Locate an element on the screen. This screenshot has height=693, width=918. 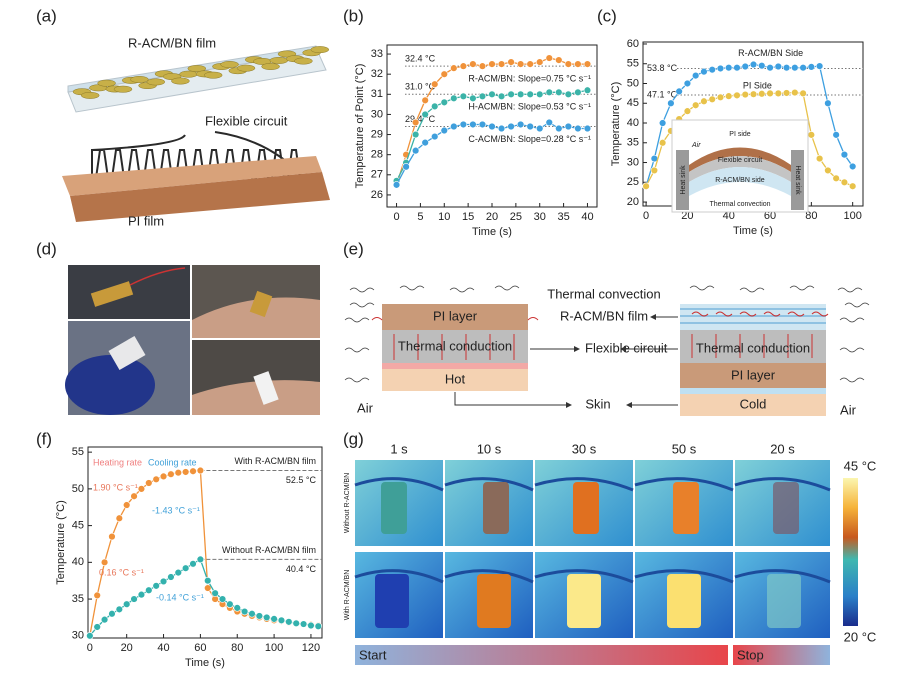
y-tick-label: 30 is located at coordinates (78, 636).